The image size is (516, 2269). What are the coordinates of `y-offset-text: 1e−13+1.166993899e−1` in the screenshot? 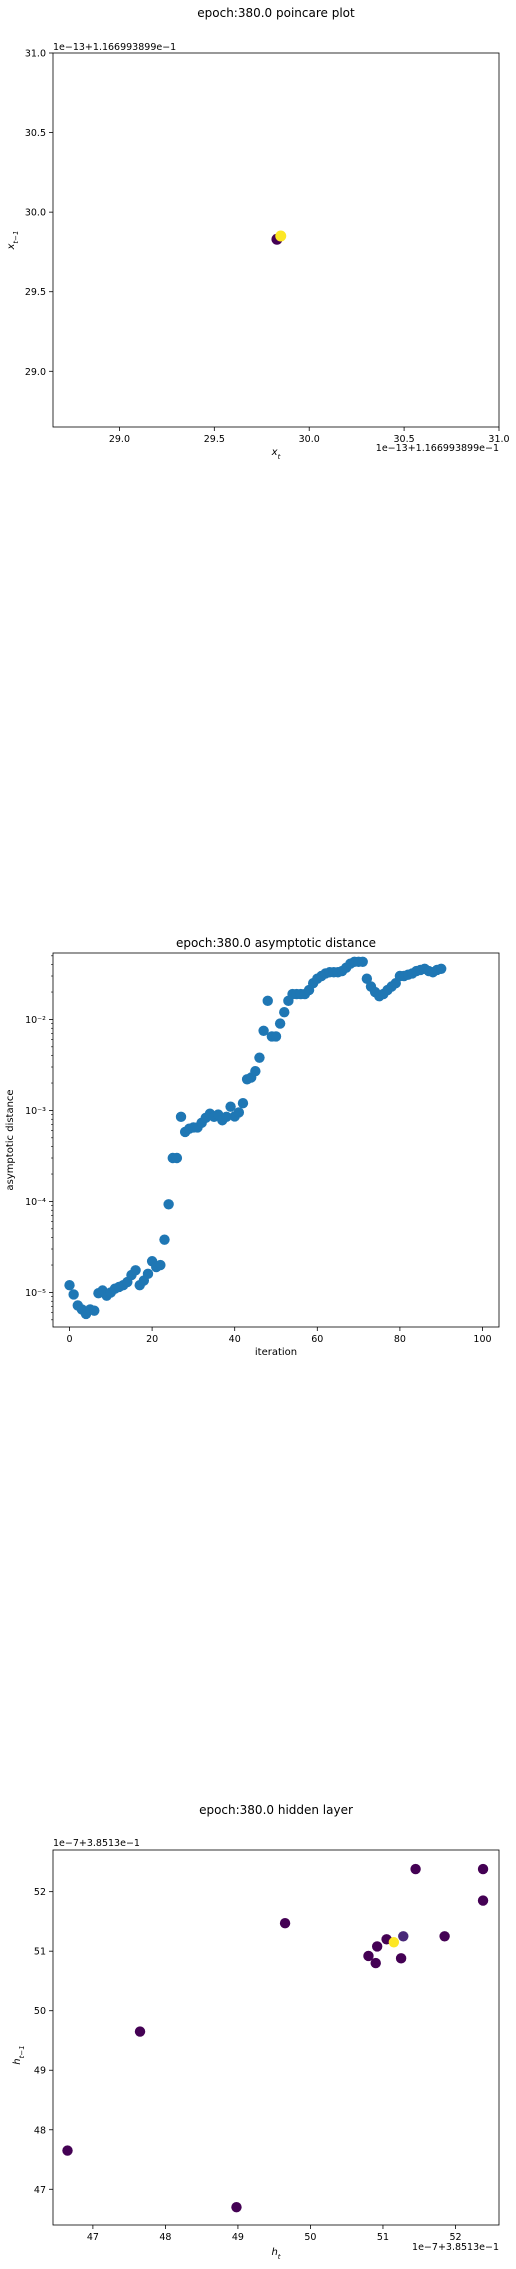 It's located at (114, 47).